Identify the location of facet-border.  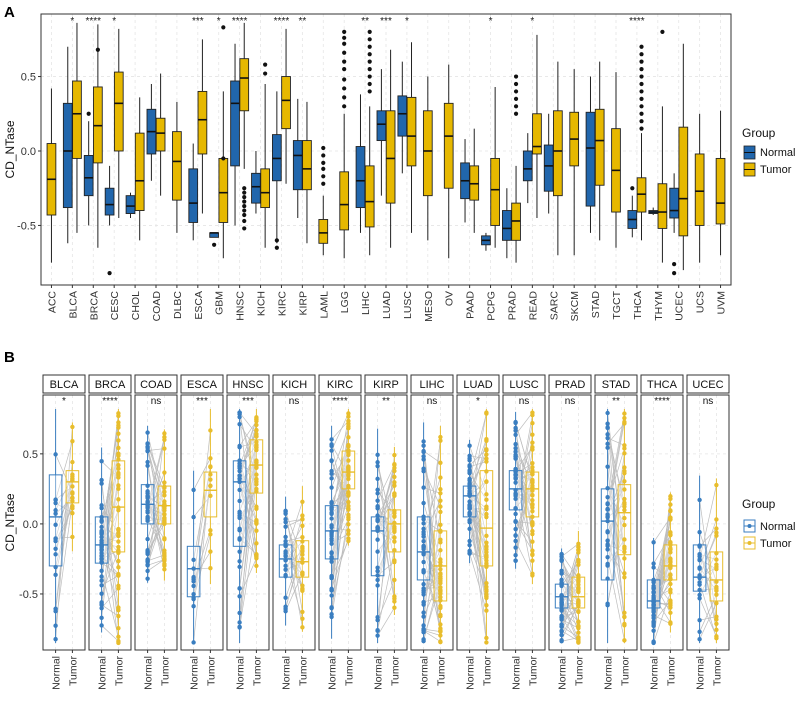
(202, 522).